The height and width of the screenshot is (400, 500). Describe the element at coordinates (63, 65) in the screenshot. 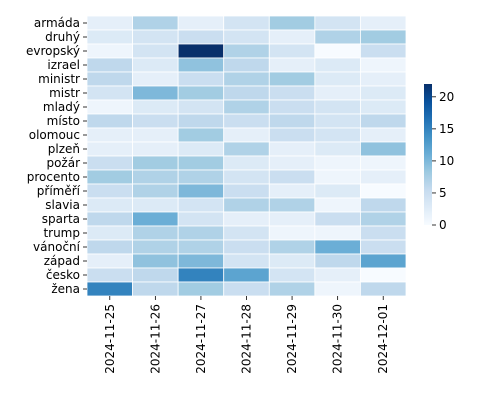

I see `y-tick-label: izrael` at that location.